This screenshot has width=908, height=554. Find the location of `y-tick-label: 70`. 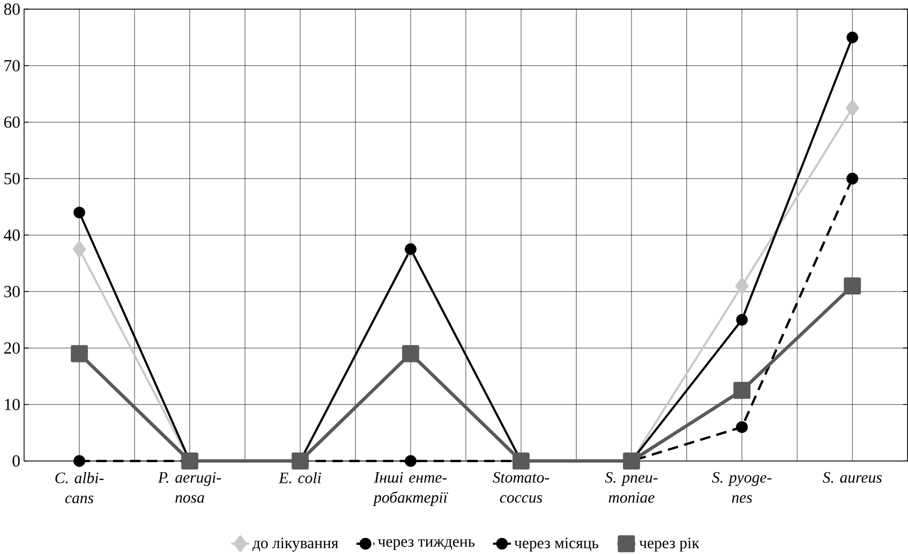

y-tick-label: 70 is located at coordinates (12, 66).